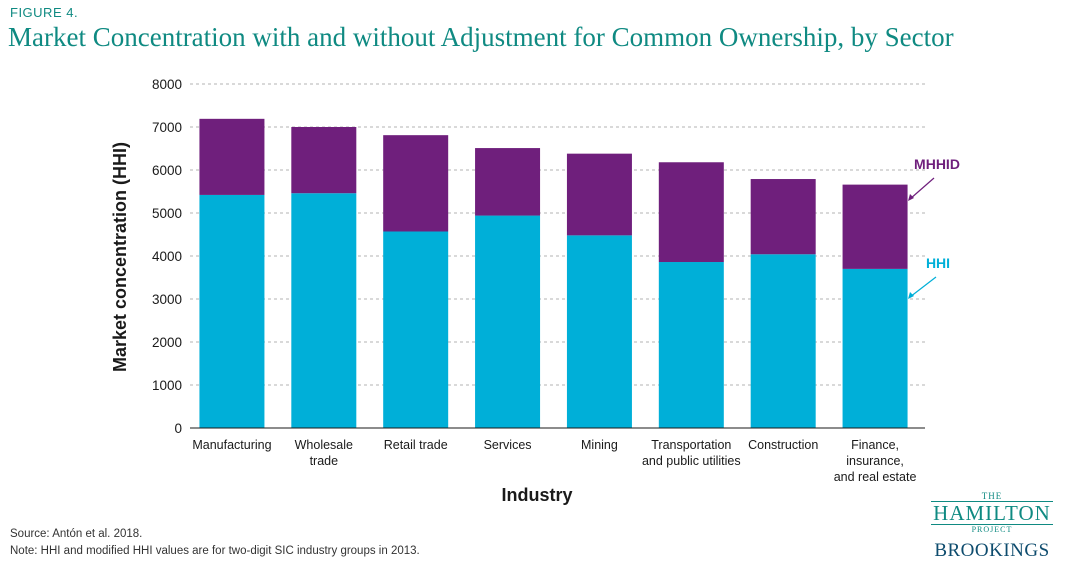 The height and width of the screenshot is (566, 1080). I want to click on x-tick-label: Finance,, so click(875, 445).